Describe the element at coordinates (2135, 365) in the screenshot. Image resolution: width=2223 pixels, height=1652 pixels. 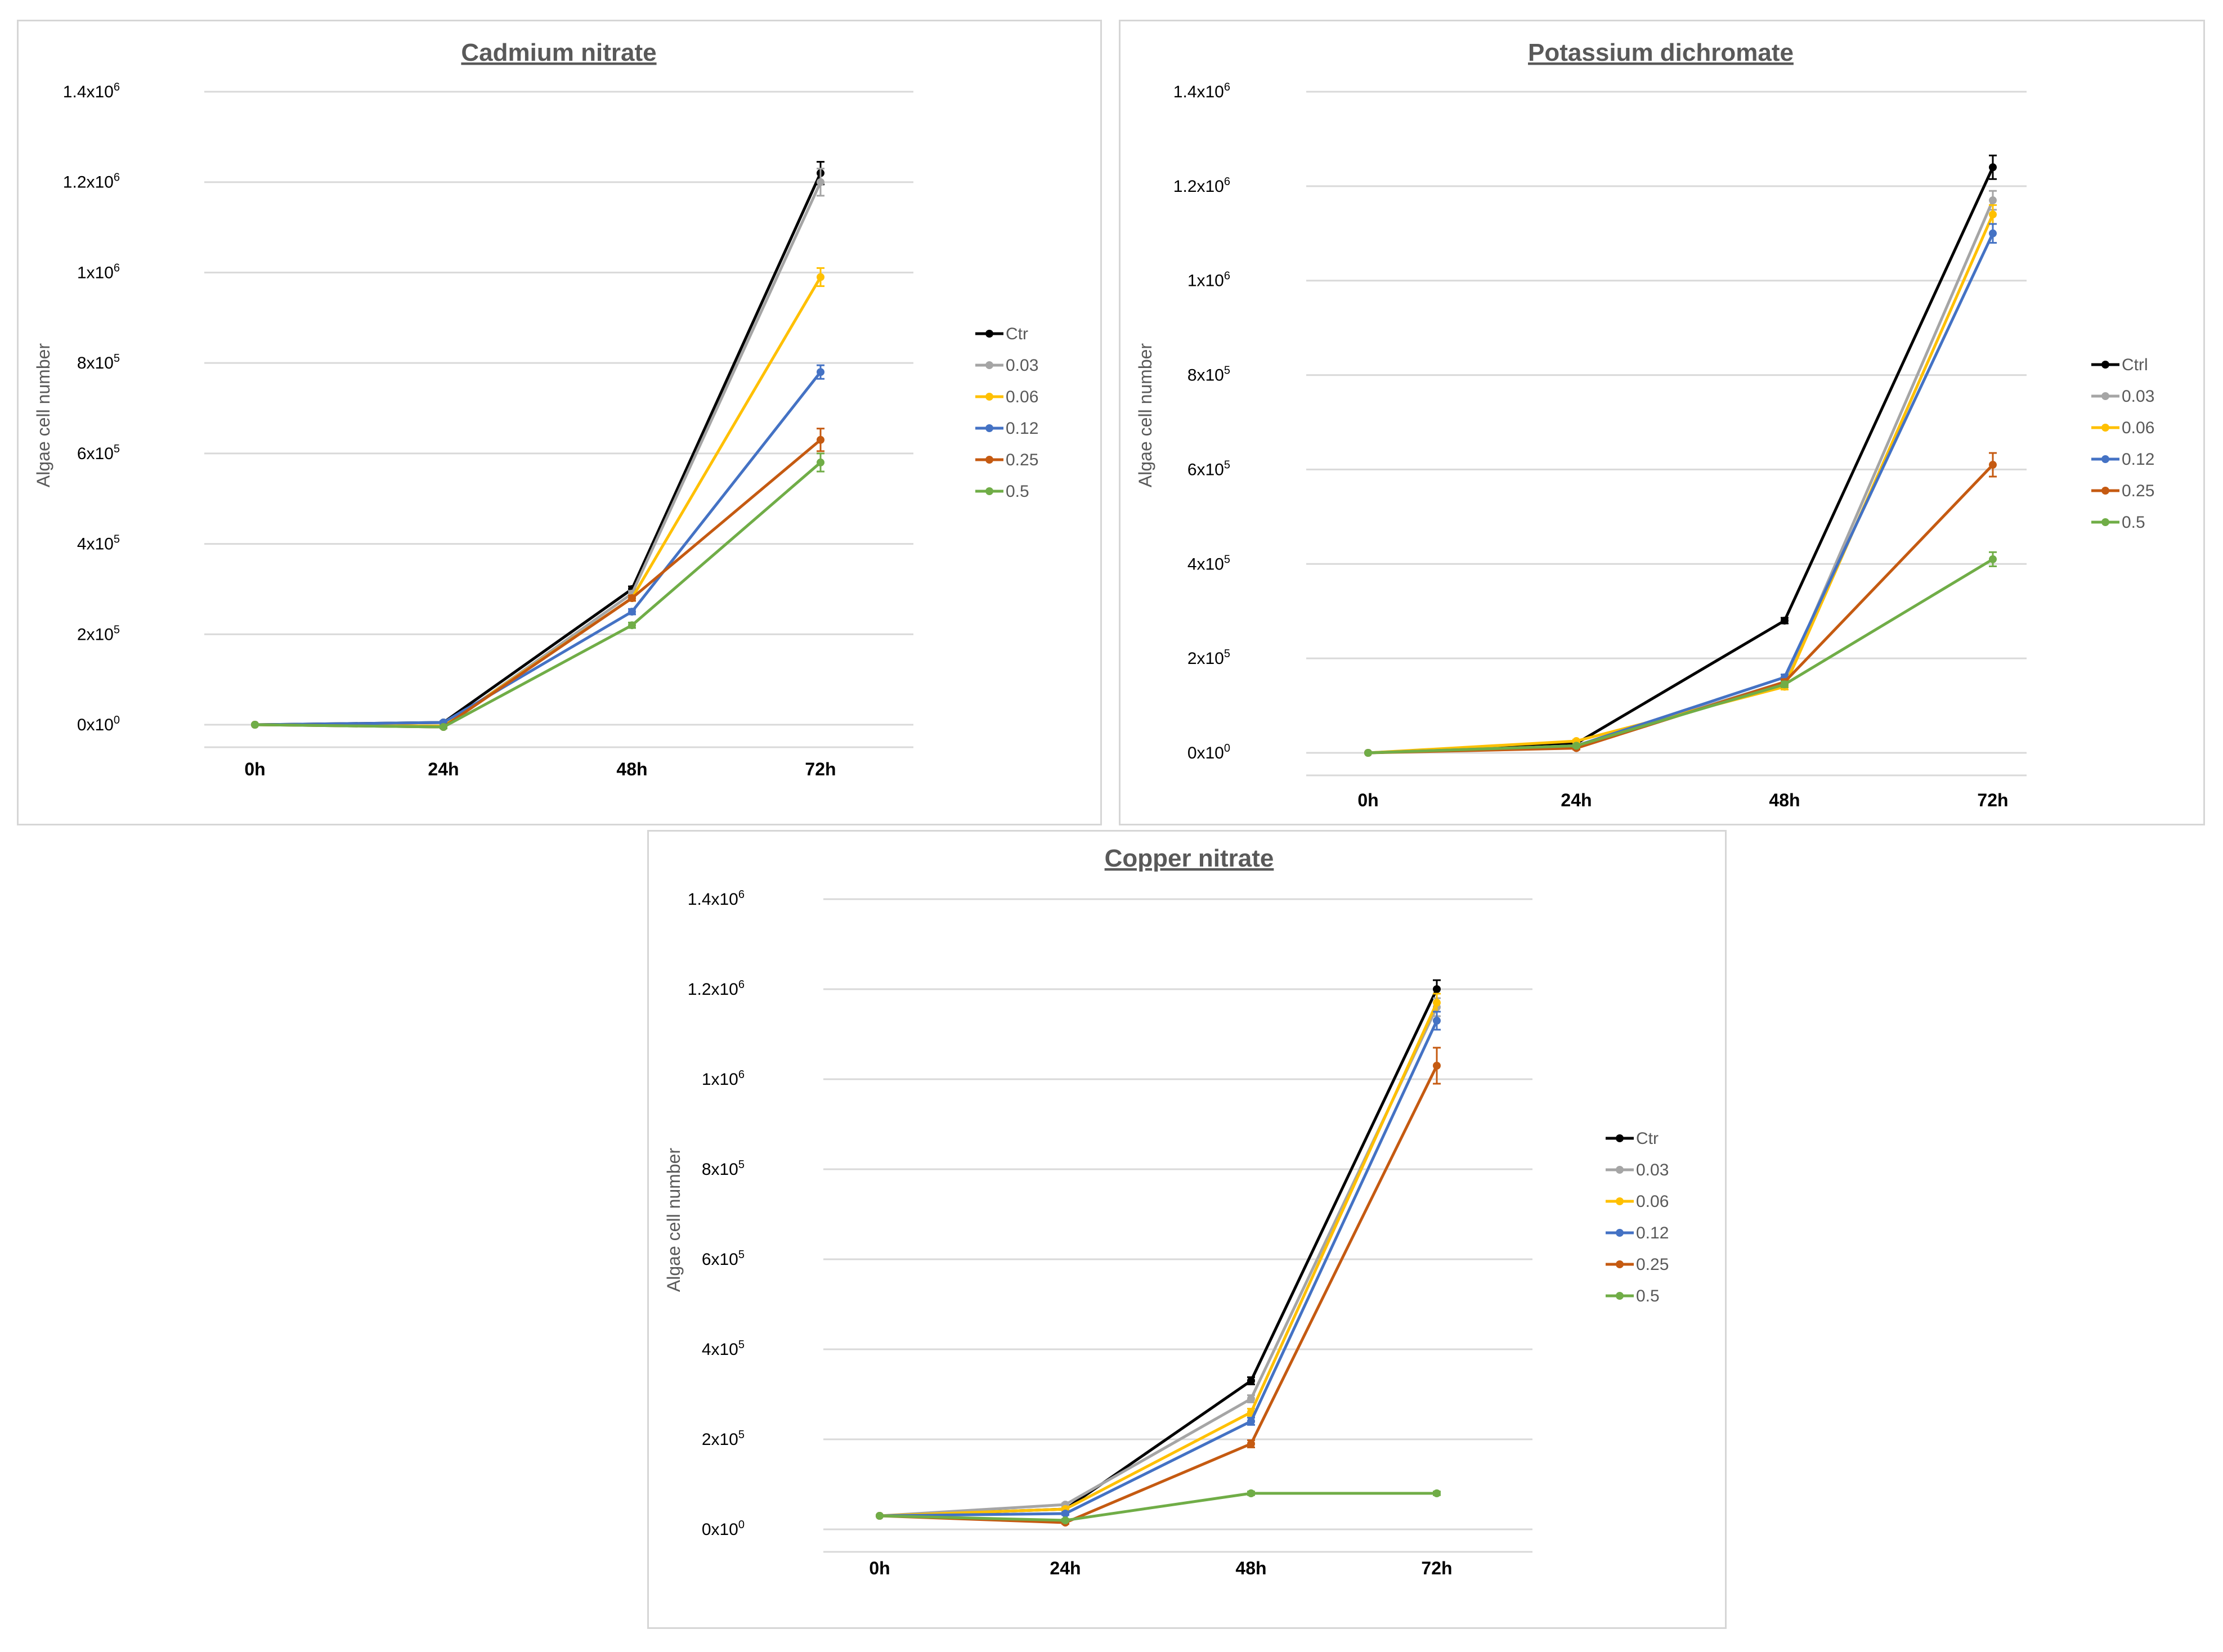
I see `legend-label: Ctrl` at that location.